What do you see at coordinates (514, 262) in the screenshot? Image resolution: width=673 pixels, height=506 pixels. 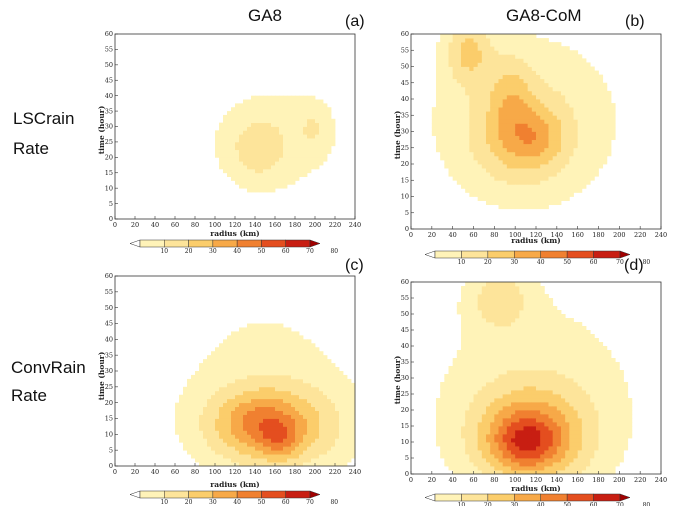 I see `colorbar-tick-label: 30` at bounding box center [514, 262].